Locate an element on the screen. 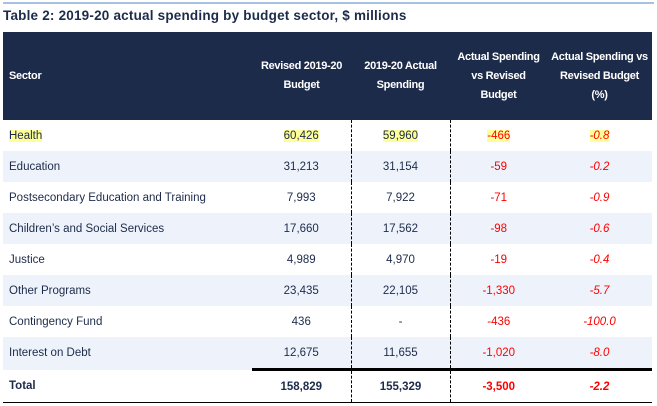 The width and height of the screenshot is (657, 406). actual-cell: 155,329 is located at coordinates (400, 385).